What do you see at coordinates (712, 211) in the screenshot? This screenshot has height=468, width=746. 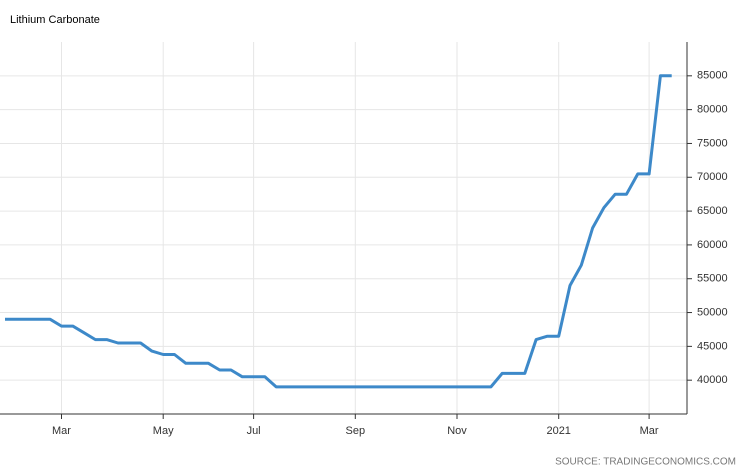 I see `y-tick-label: 65000` at bounding box center [712, 211].